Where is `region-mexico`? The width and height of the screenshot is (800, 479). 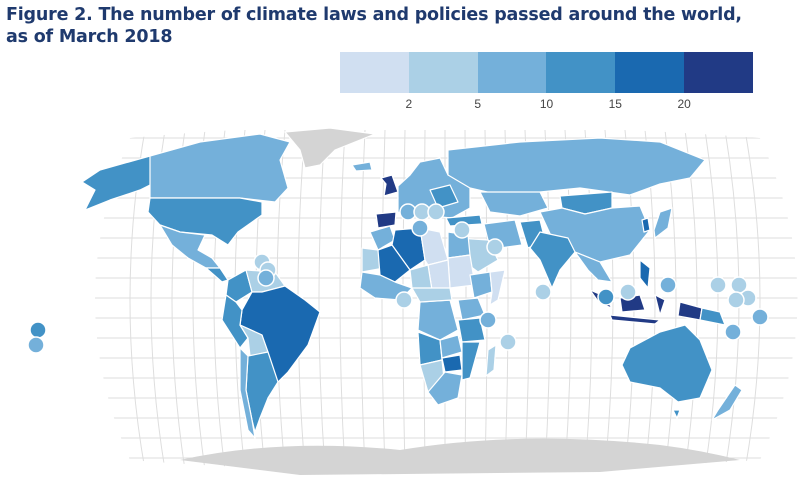 region-mexico is located at coordinates (190, 246).